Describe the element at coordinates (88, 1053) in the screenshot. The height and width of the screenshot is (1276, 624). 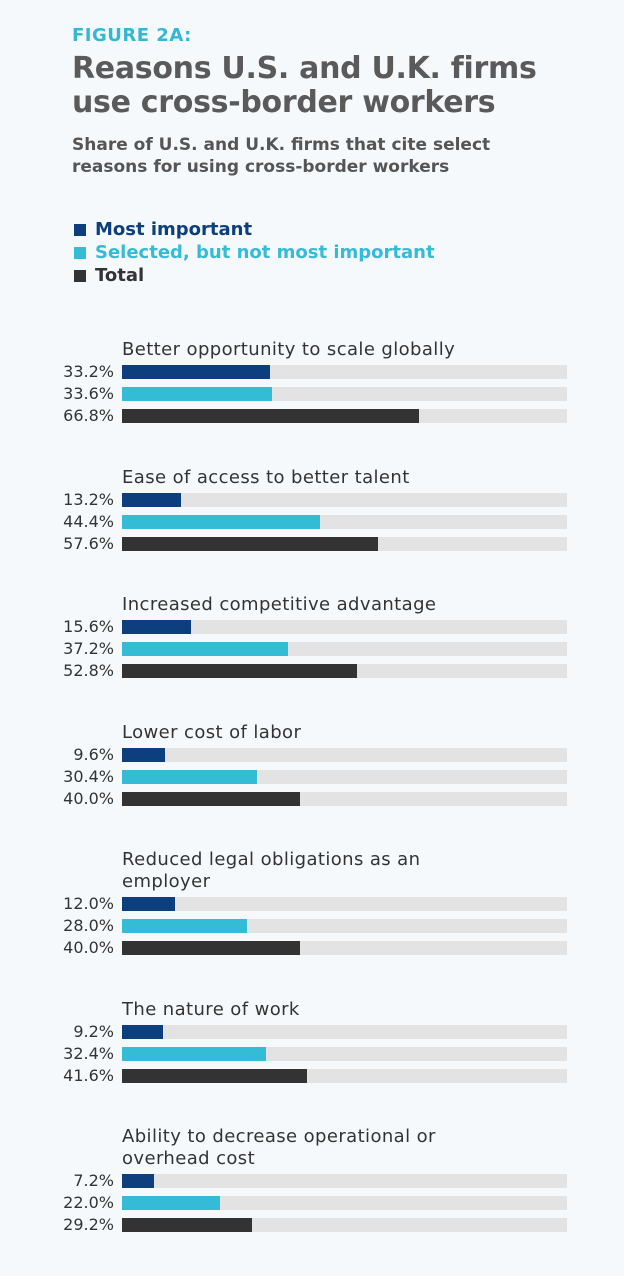
I see `value-label: 32.4%` at that location.